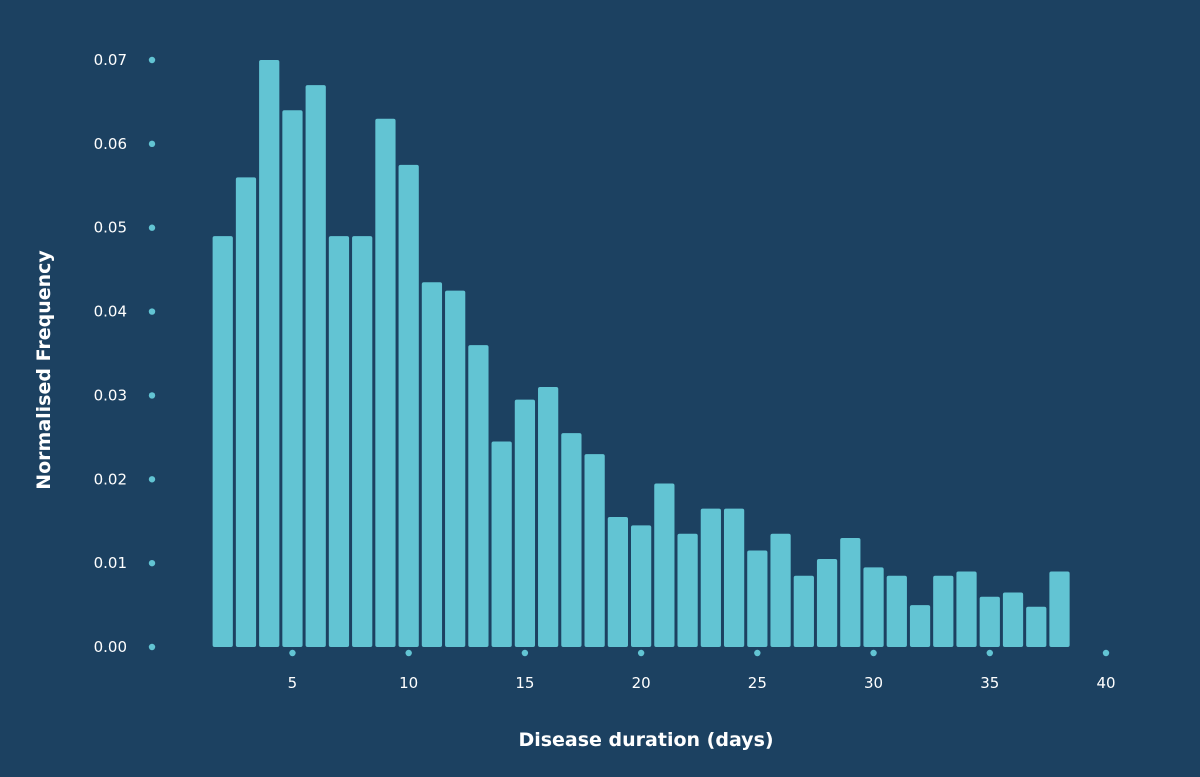 Image resolution: width=1200 pixels, height=777 pixels. Describe the element at coordinates (757, 683) in the screenshot. I see `x-tick-label: 25` at that location.